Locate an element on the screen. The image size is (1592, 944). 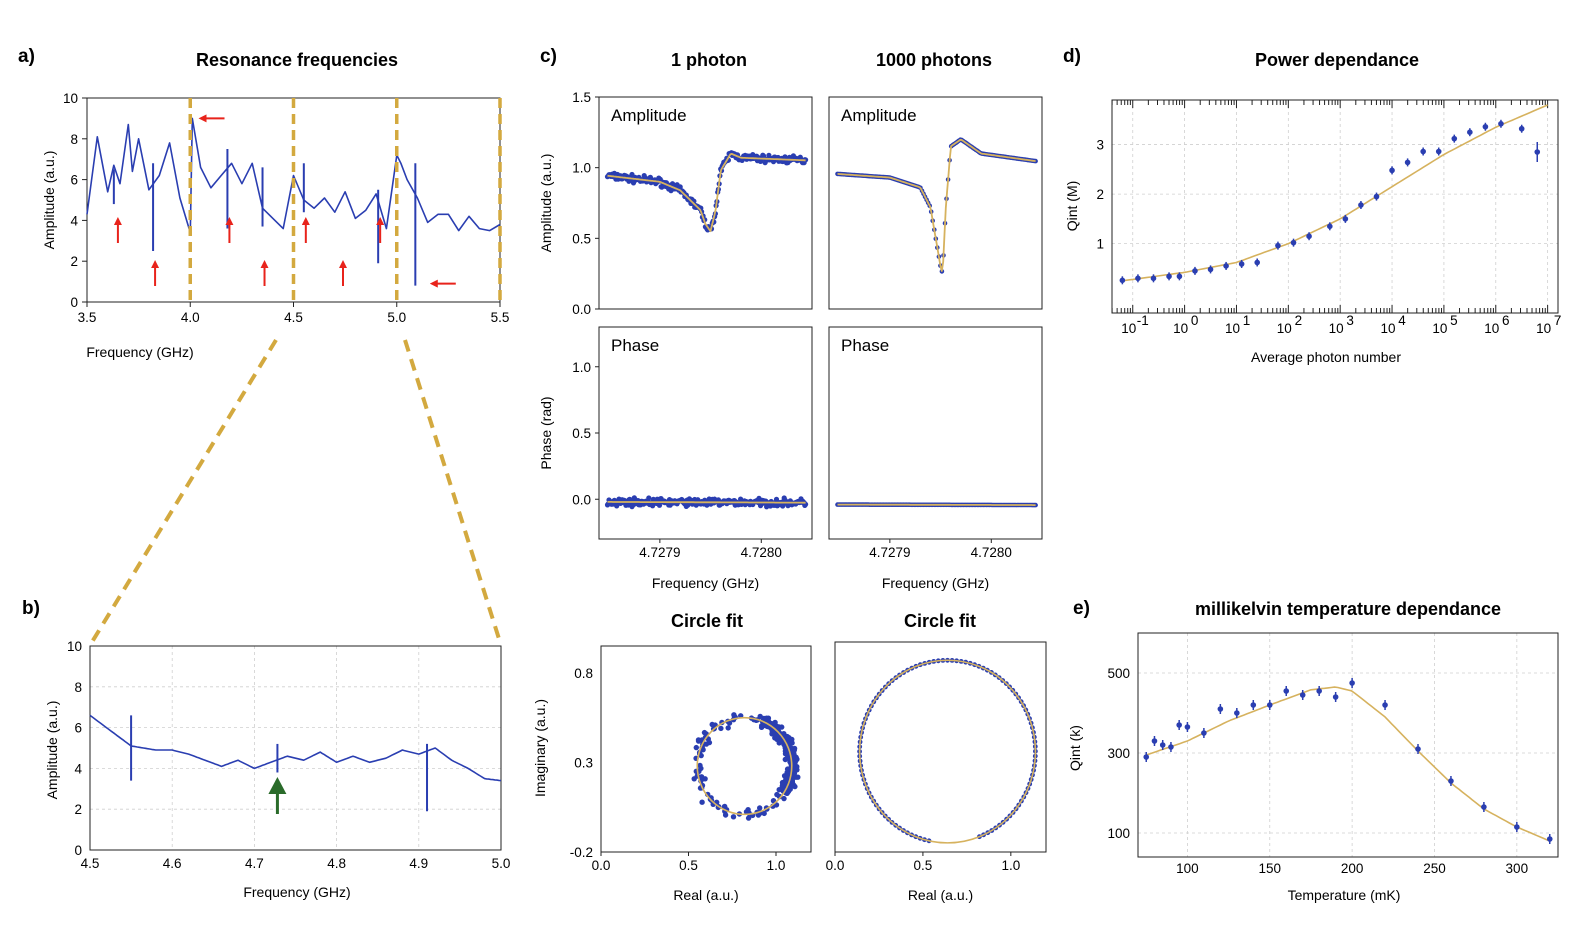
title-e: millikelvin temperature dependance is located at coordinates (1348, 609).